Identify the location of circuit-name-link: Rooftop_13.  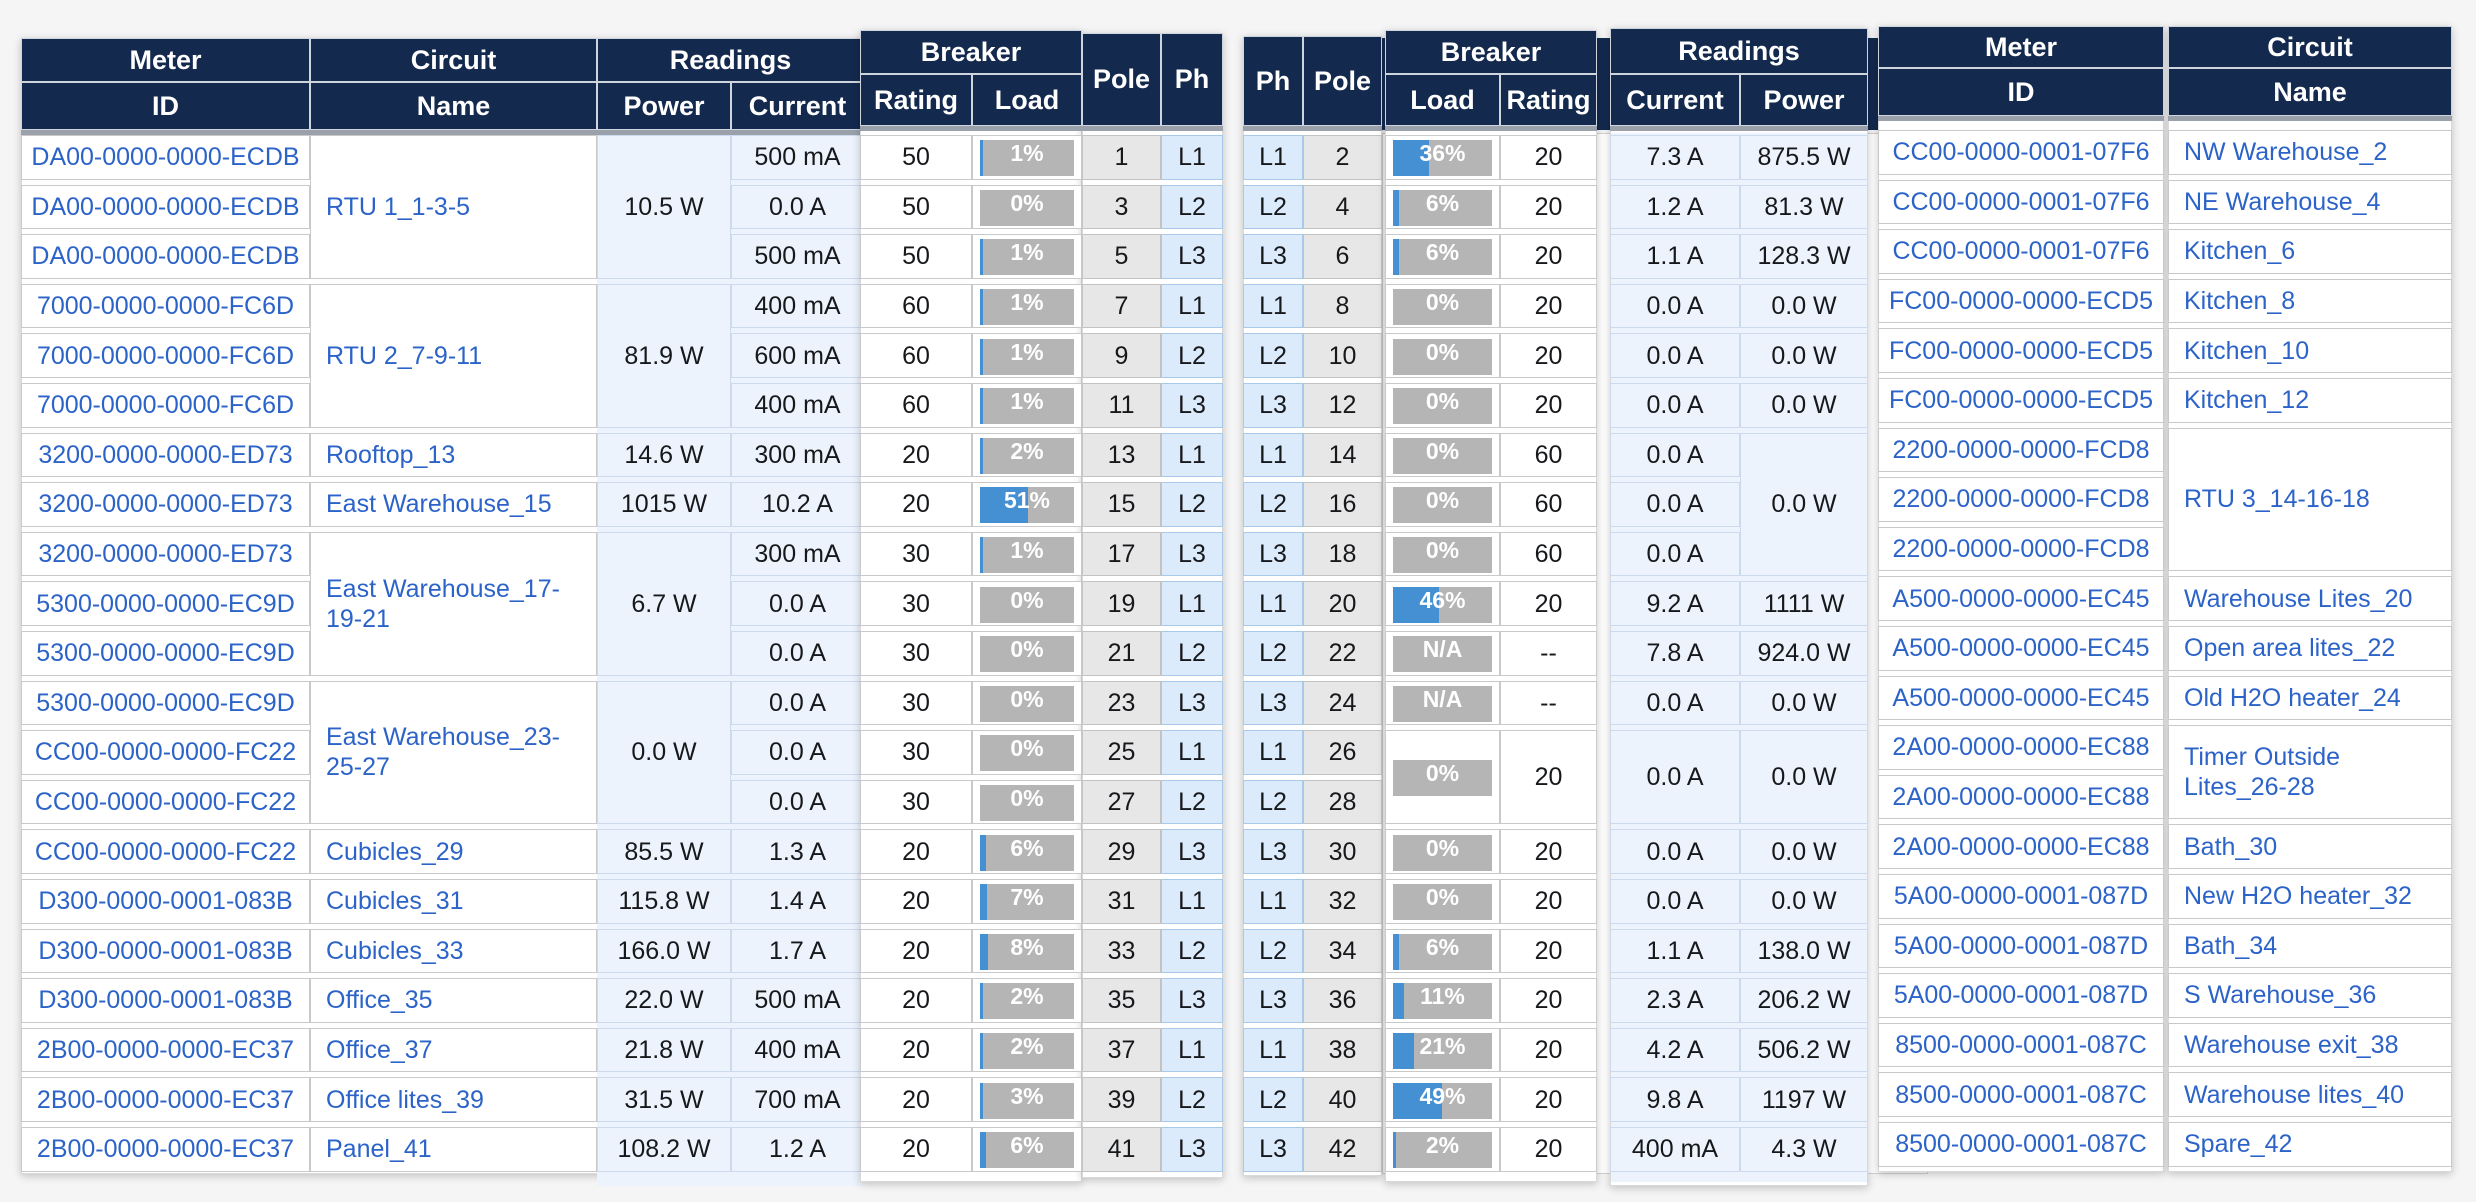
(453, 455).